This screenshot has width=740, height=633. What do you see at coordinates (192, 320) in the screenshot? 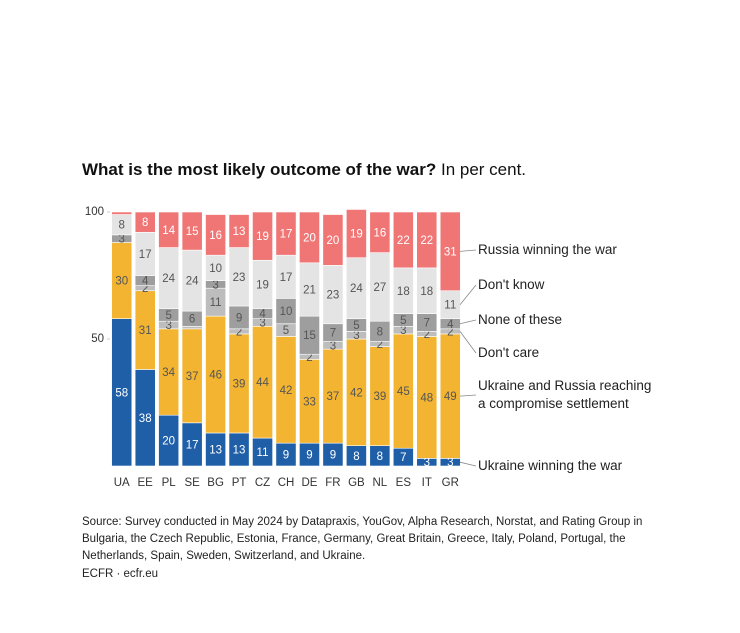
I see `value-label: 6` at bounding box center [192, 320].